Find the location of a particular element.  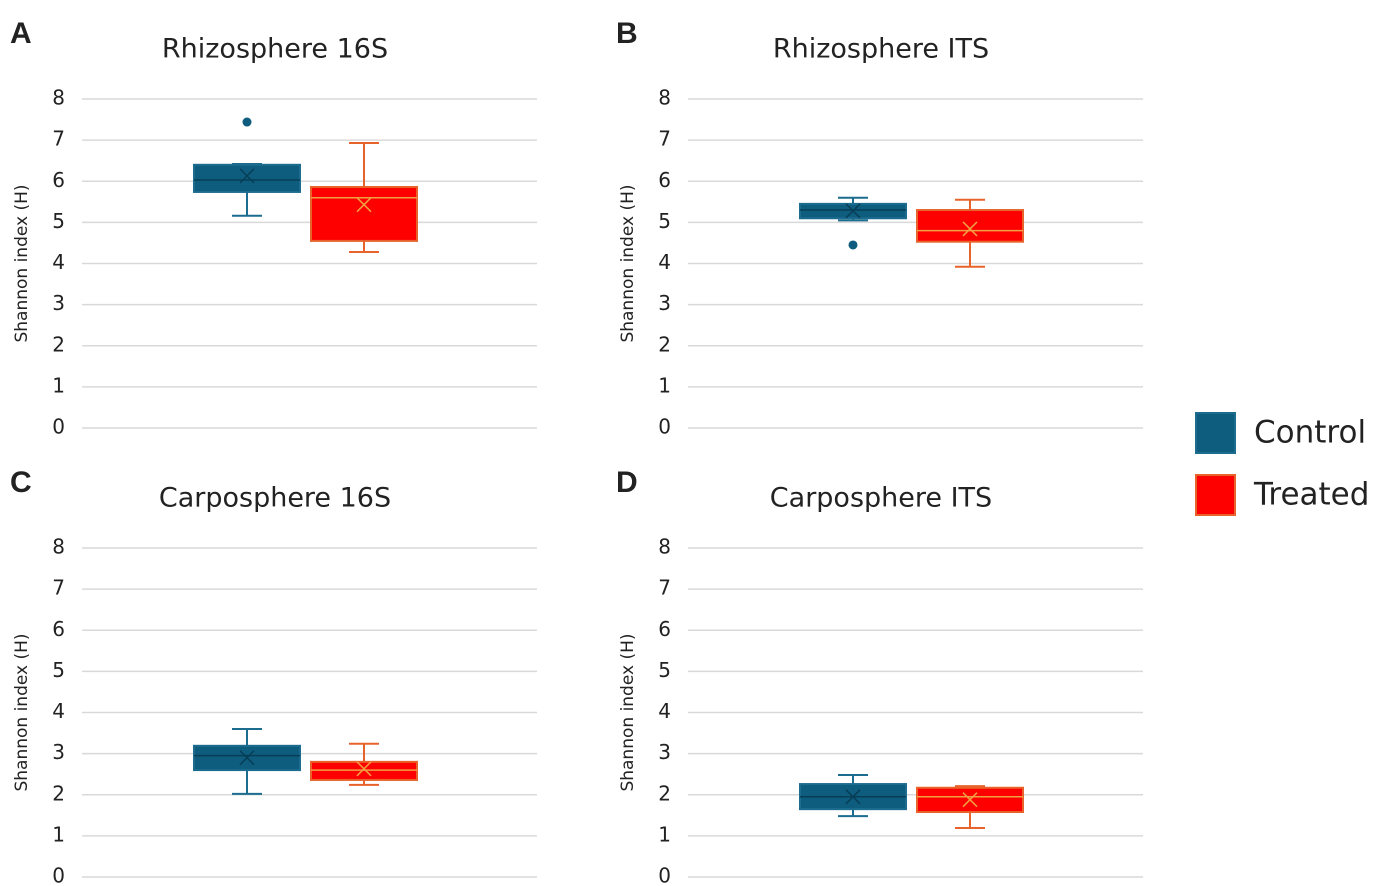

chart-title: Carposphere 16S is located at coordinates (275, 498).